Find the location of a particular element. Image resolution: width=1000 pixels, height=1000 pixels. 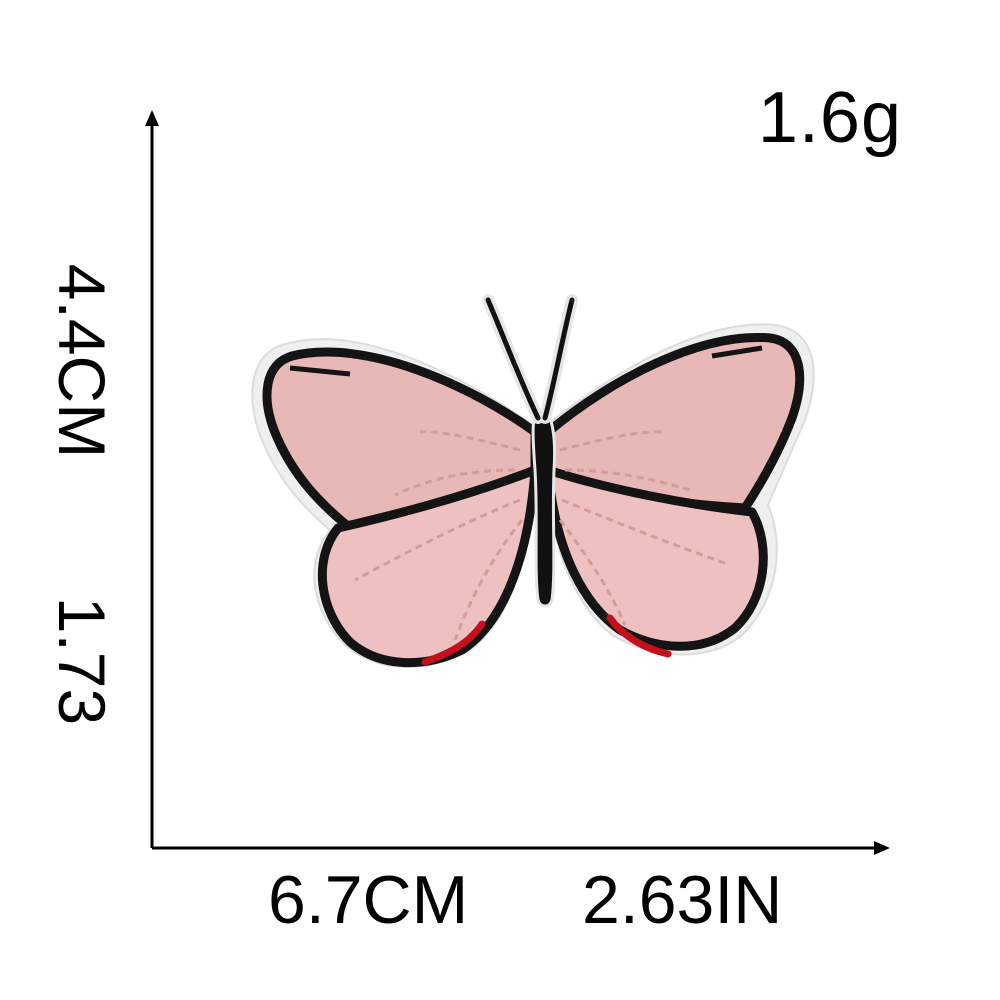

horizontal-axis-arrow-icon is located at coordinates (882, 848).